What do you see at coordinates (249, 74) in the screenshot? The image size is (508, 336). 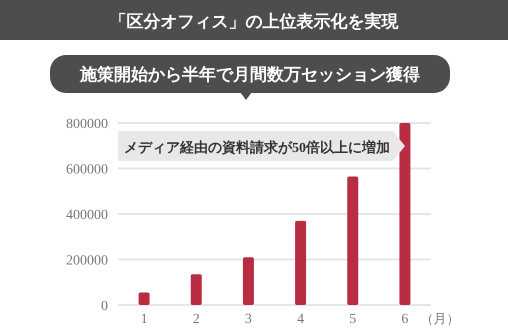 I see `chart-subtitle: 施策開始から半年で月間数万セッション獲得` at bounding box center [249, 74].